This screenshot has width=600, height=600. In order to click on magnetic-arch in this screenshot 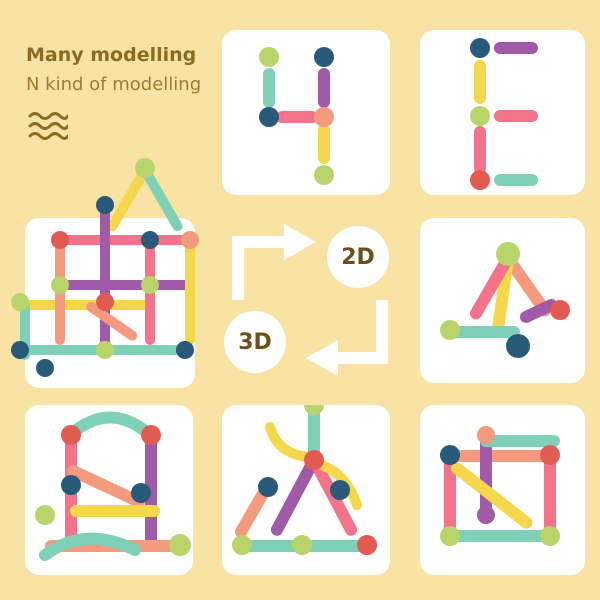, I will do `click(113, 486)`.